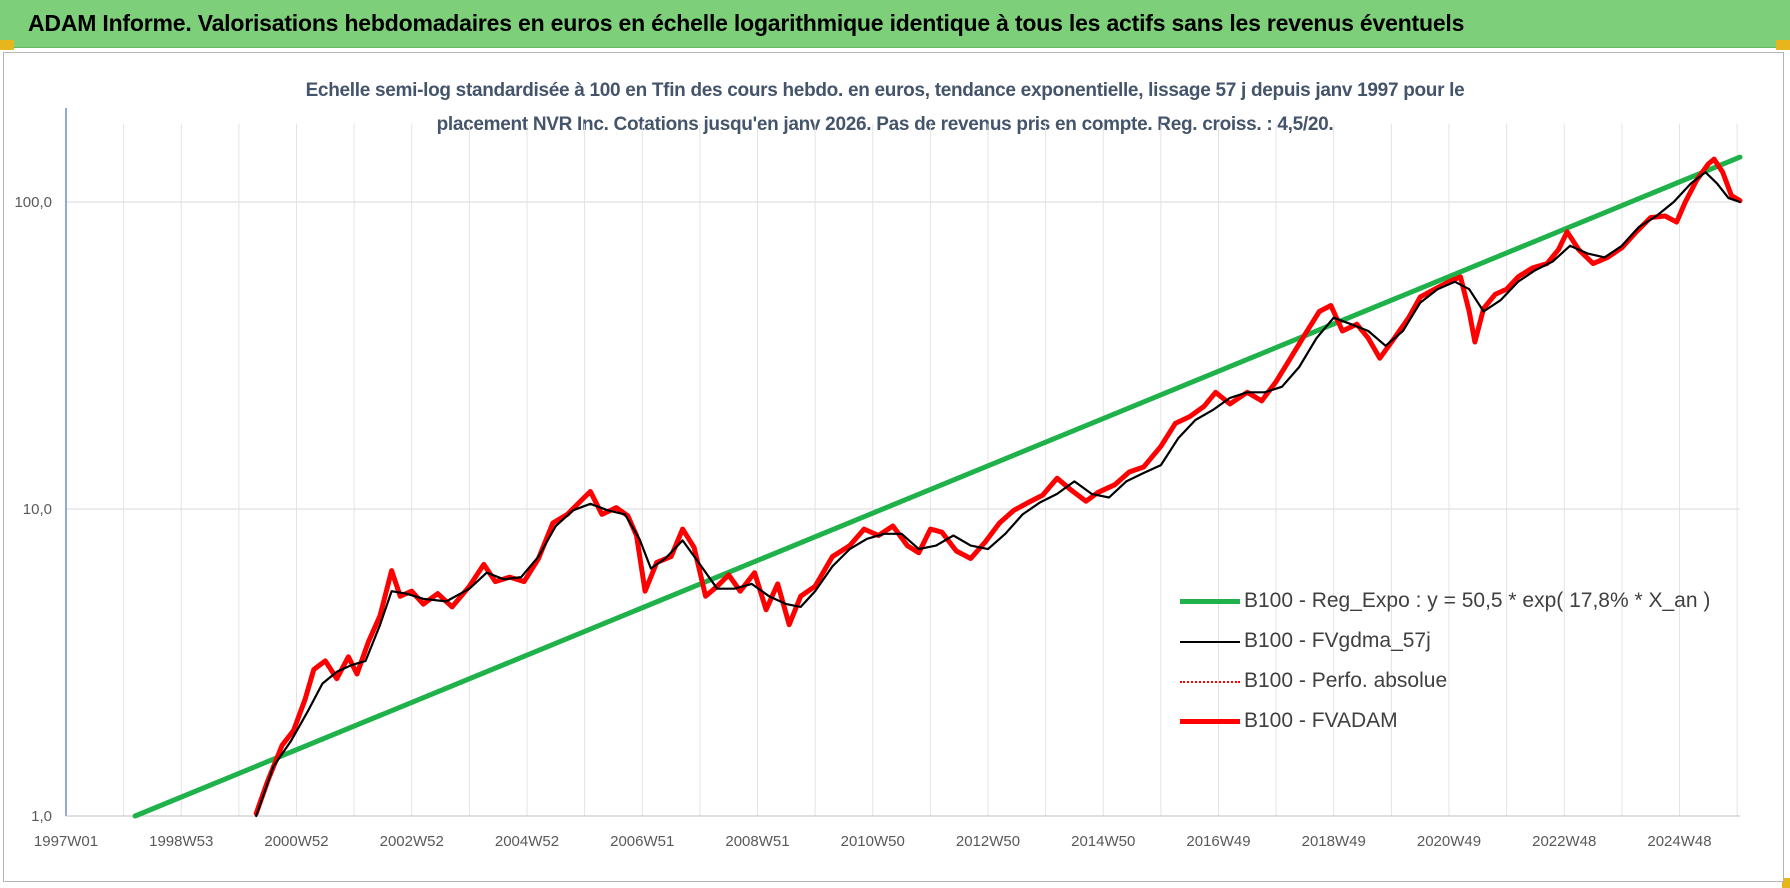 The width and height of the screenshot is (1790, 888). Describe the element at coordinates (1103, 841) in the screenshot. I see `x-tick-label: 2014W50` at that location.